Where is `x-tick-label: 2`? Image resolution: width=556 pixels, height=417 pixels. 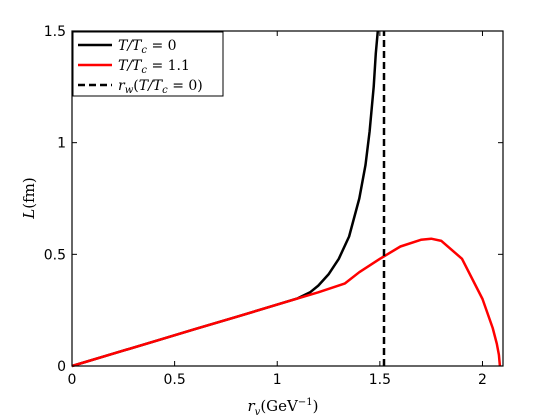
x-tick-label: 2 is located at coordinates (482, 380).